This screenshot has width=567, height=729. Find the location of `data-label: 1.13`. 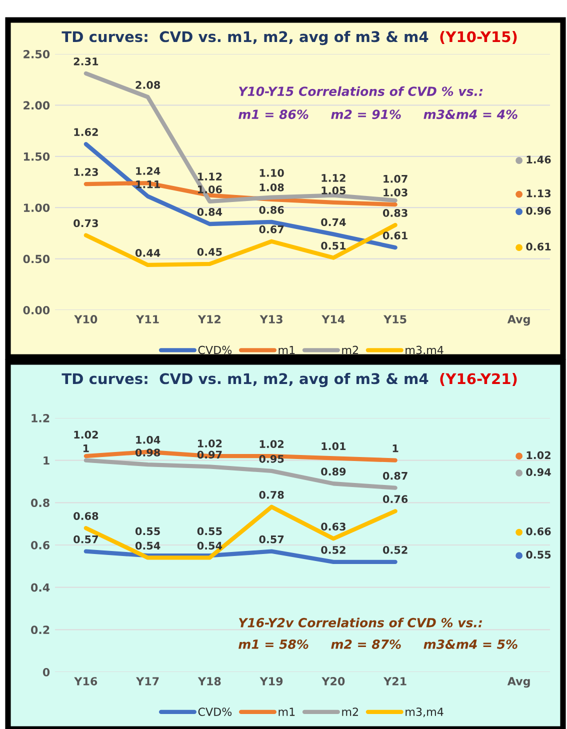

data-label: 1.13 is located at coordinates (538, 193).